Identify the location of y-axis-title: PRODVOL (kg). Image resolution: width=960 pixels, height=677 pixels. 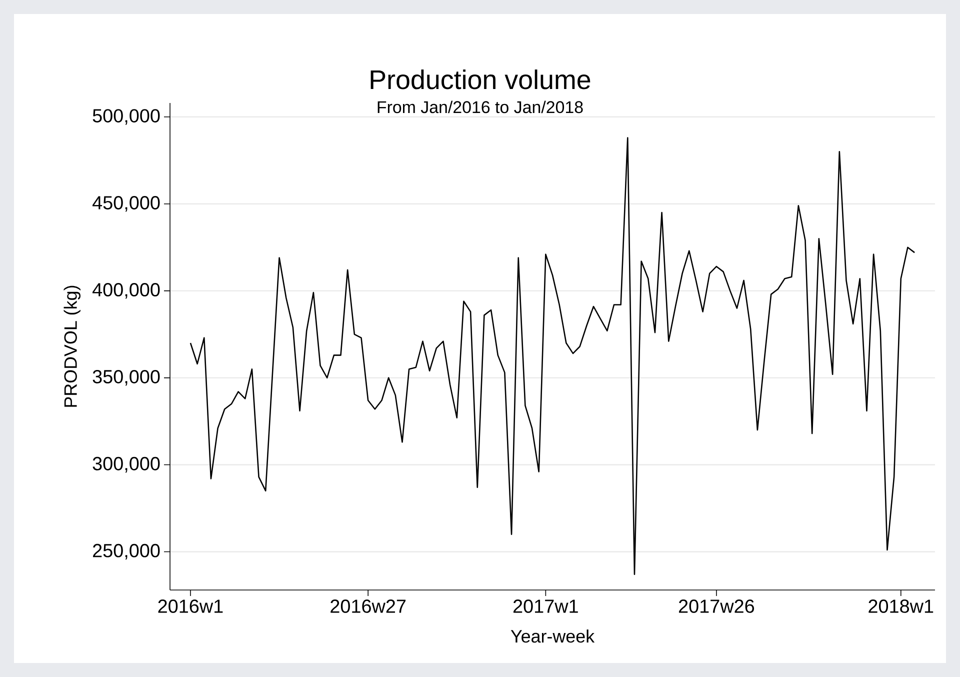
(72, 346).